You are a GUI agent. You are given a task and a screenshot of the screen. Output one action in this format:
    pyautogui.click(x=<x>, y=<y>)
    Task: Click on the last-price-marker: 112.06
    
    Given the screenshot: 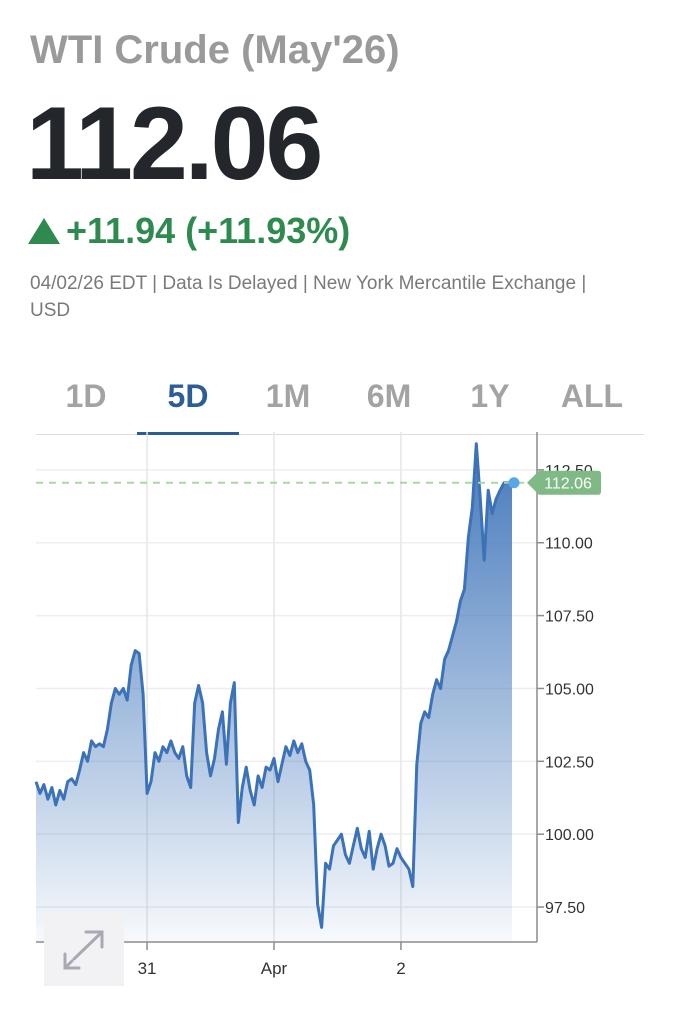 What is the action you would take?
    pyautogui.click(x=318, y=482)
    